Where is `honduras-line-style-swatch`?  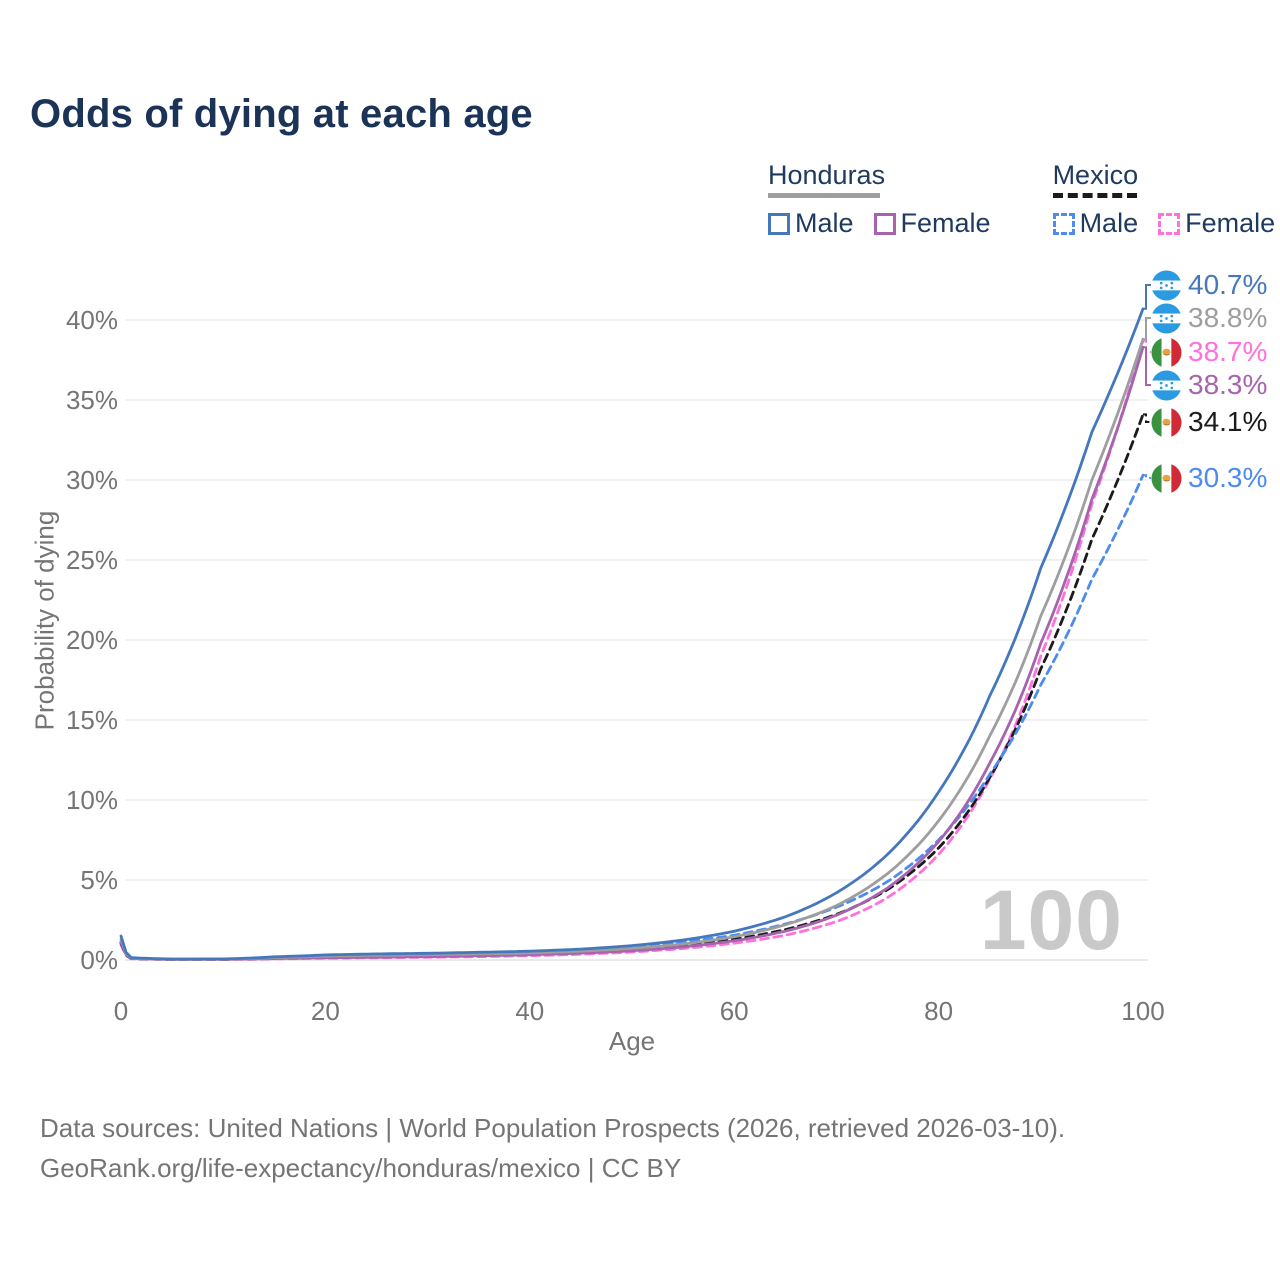 honduras-line-style-swatch is located at coordinates (824, 195).